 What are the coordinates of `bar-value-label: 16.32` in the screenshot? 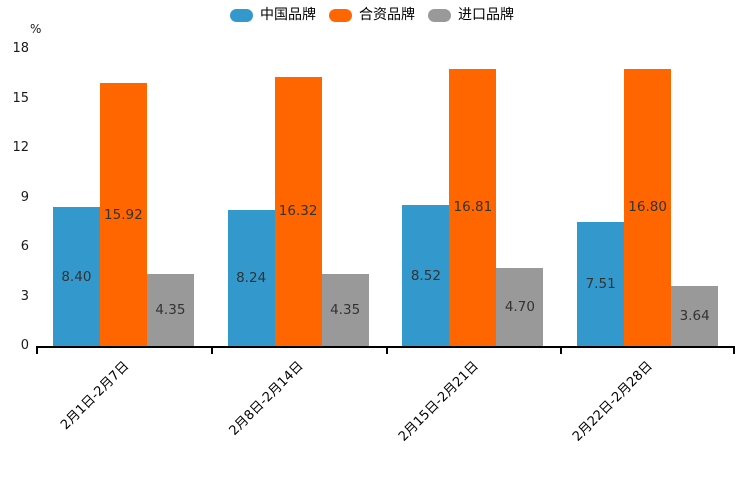 It's located at (298, 211).